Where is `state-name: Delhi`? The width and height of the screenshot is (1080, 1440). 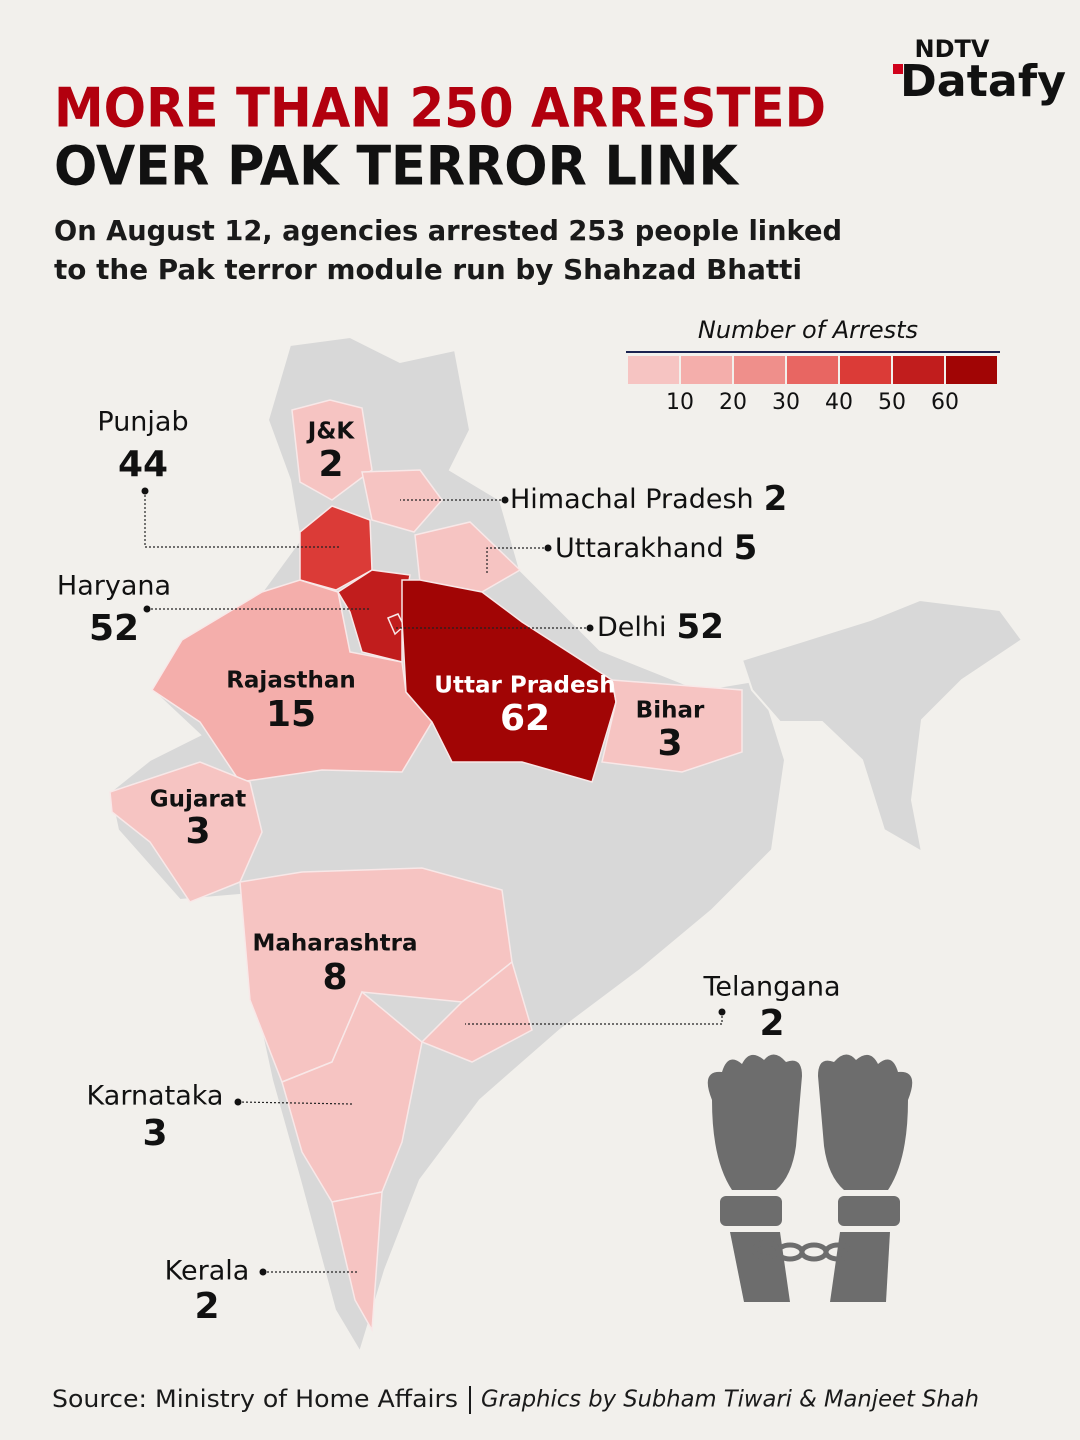
state-name: Delhi is located at coordinates (632, 627).